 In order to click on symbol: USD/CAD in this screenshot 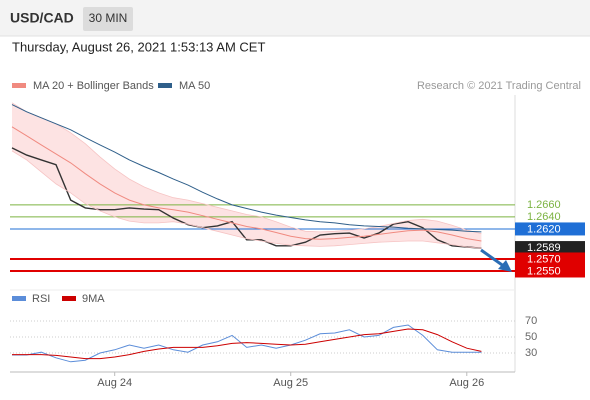, I will do `click(42, 18)`.